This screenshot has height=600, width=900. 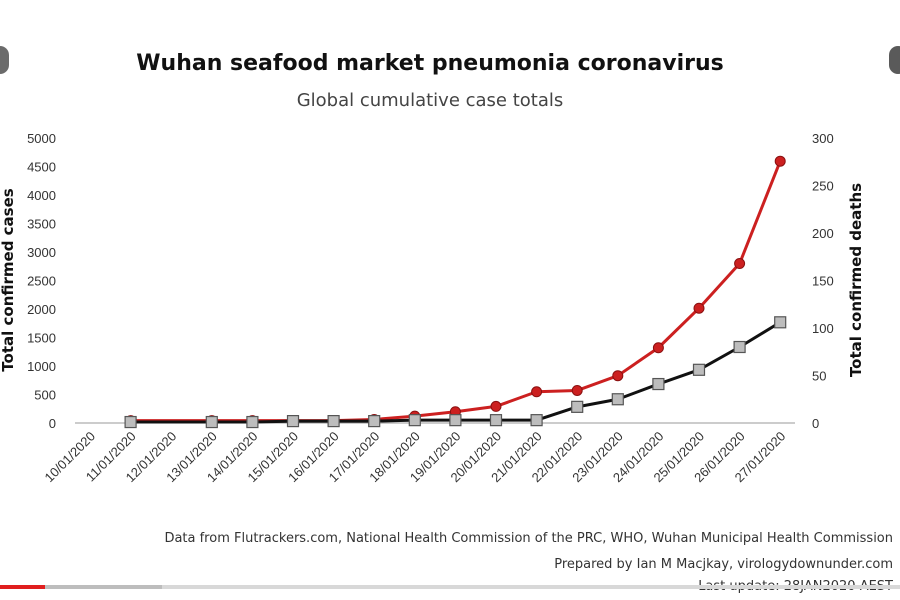 What do you see at coordinates (41, 366) in the screenshot?
I see `y-tick-label: 1000` at bounding box center [41, 366].